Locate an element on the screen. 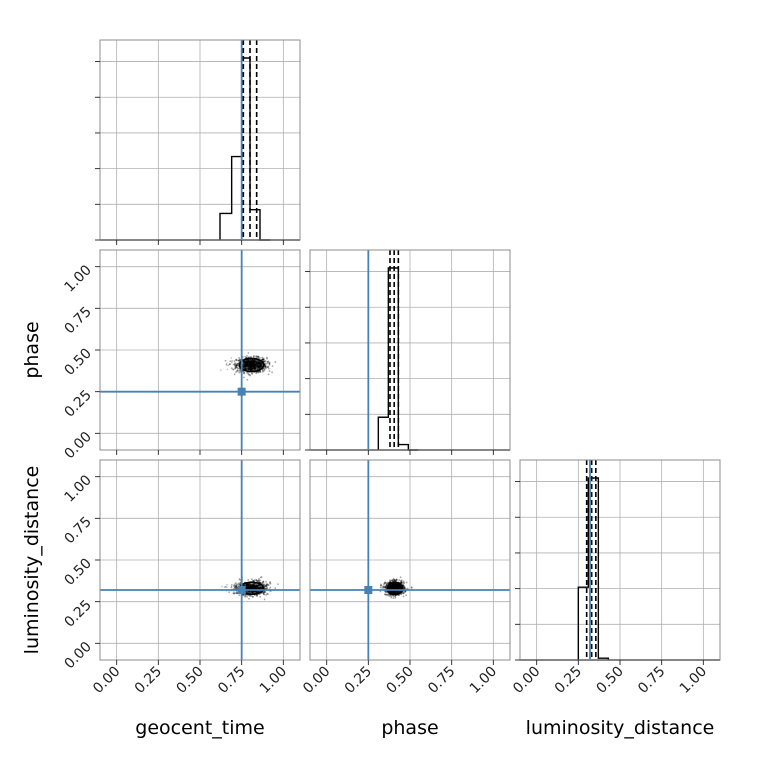 The width and height of the screenshot is (760, 760). samples-phase_vs_geocent_time is located at coordinates (248, 366).